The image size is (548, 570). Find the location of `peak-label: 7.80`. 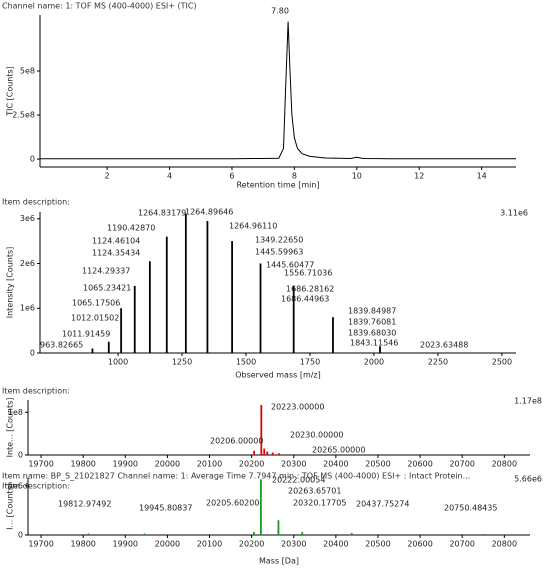

peak-label: 7.80 is located at coordinates (280, 11).